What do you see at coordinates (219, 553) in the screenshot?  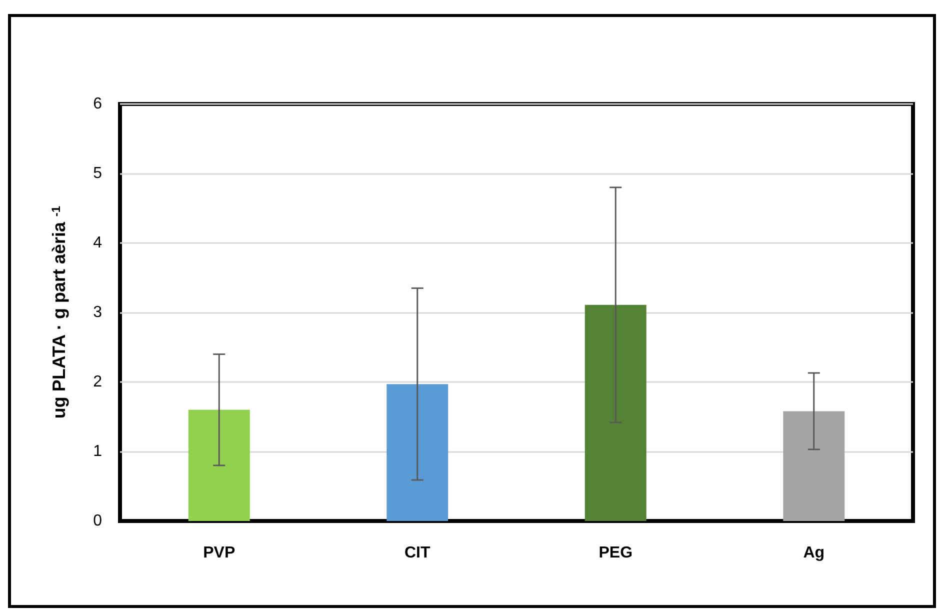 I see `x-tick-label: PVP` at bounding box center [219, 553].